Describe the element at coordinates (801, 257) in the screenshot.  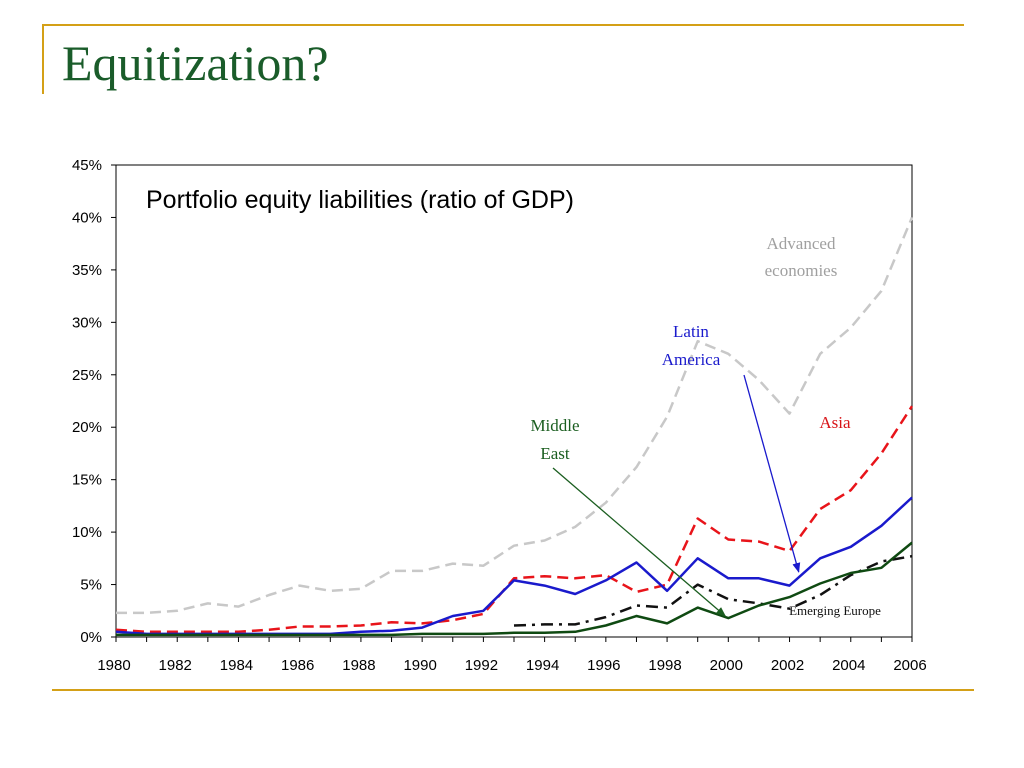
I see `annotation-advanced-economies: Advanced economies` at that location.